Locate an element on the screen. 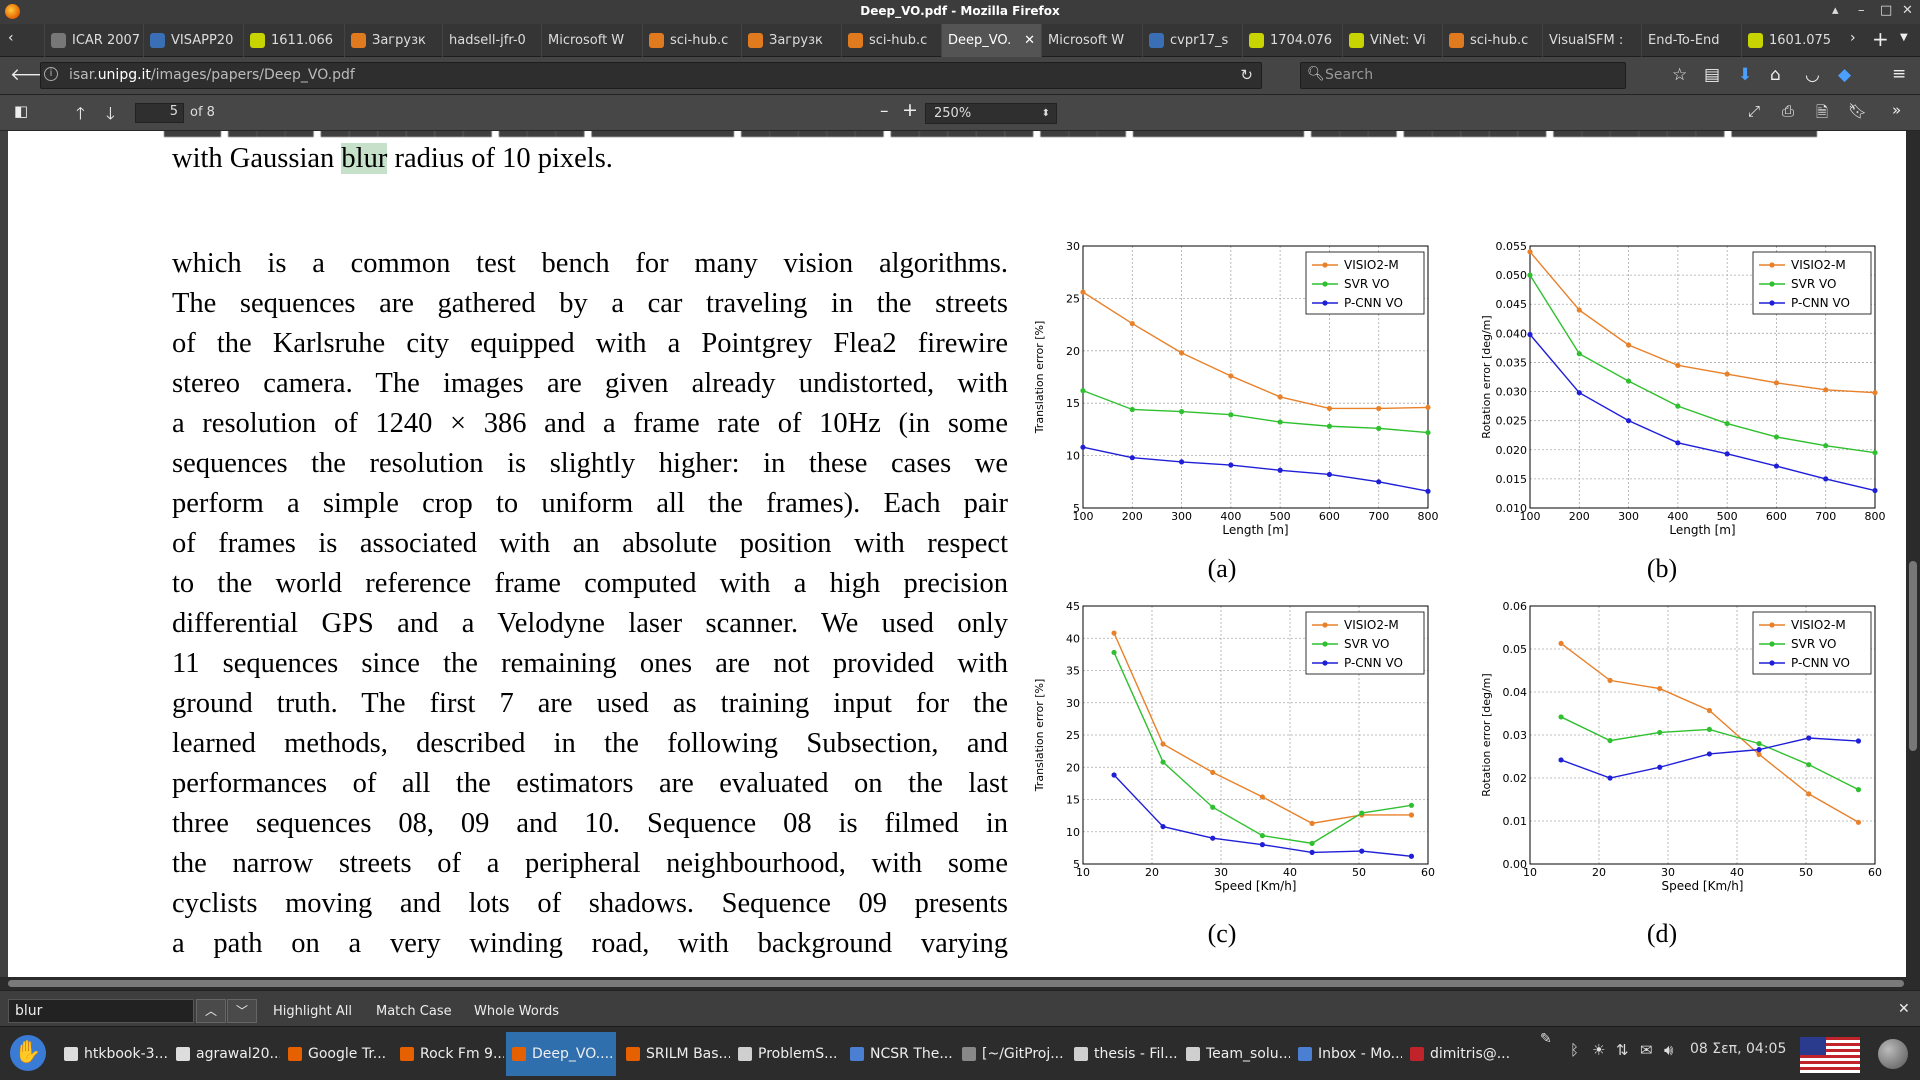 This screenshot has height=1080, width=1920. tab-17: End-To-End is located at coordinates (1691, 40).